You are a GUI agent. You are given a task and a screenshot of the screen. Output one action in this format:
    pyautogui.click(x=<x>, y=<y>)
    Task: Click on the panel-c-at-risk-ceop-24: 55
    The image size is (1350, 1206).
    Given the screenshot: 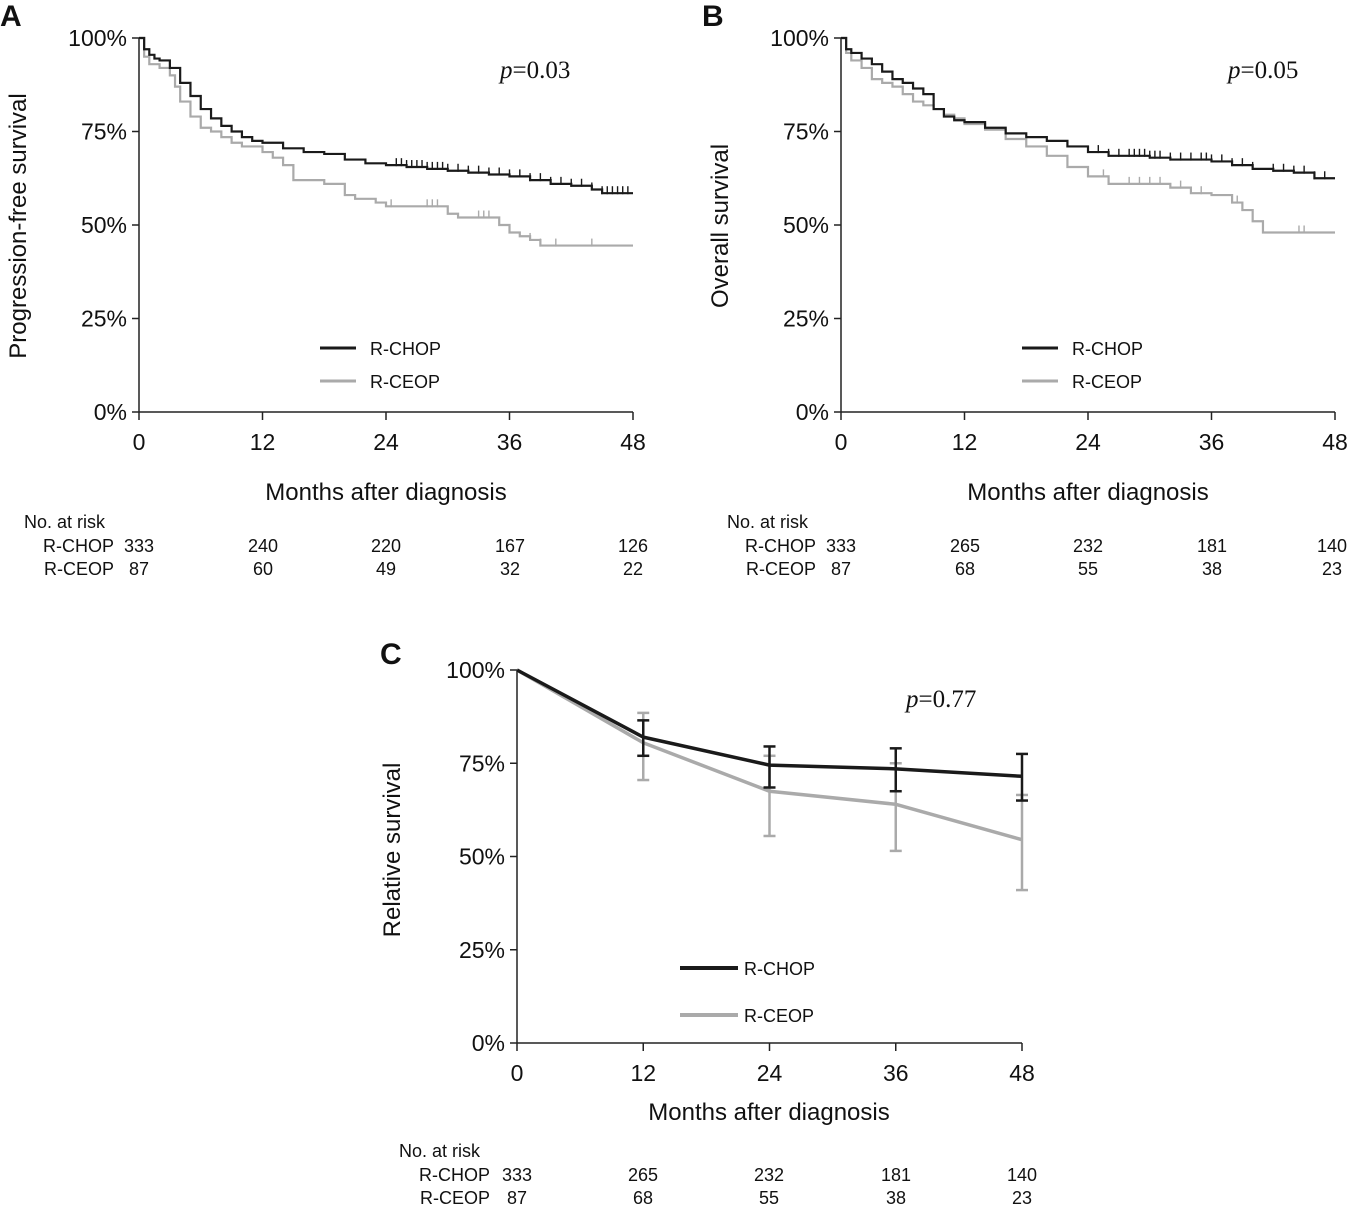 What is the action you would take?
    pyautogui.click(x=769, y=1197)
    